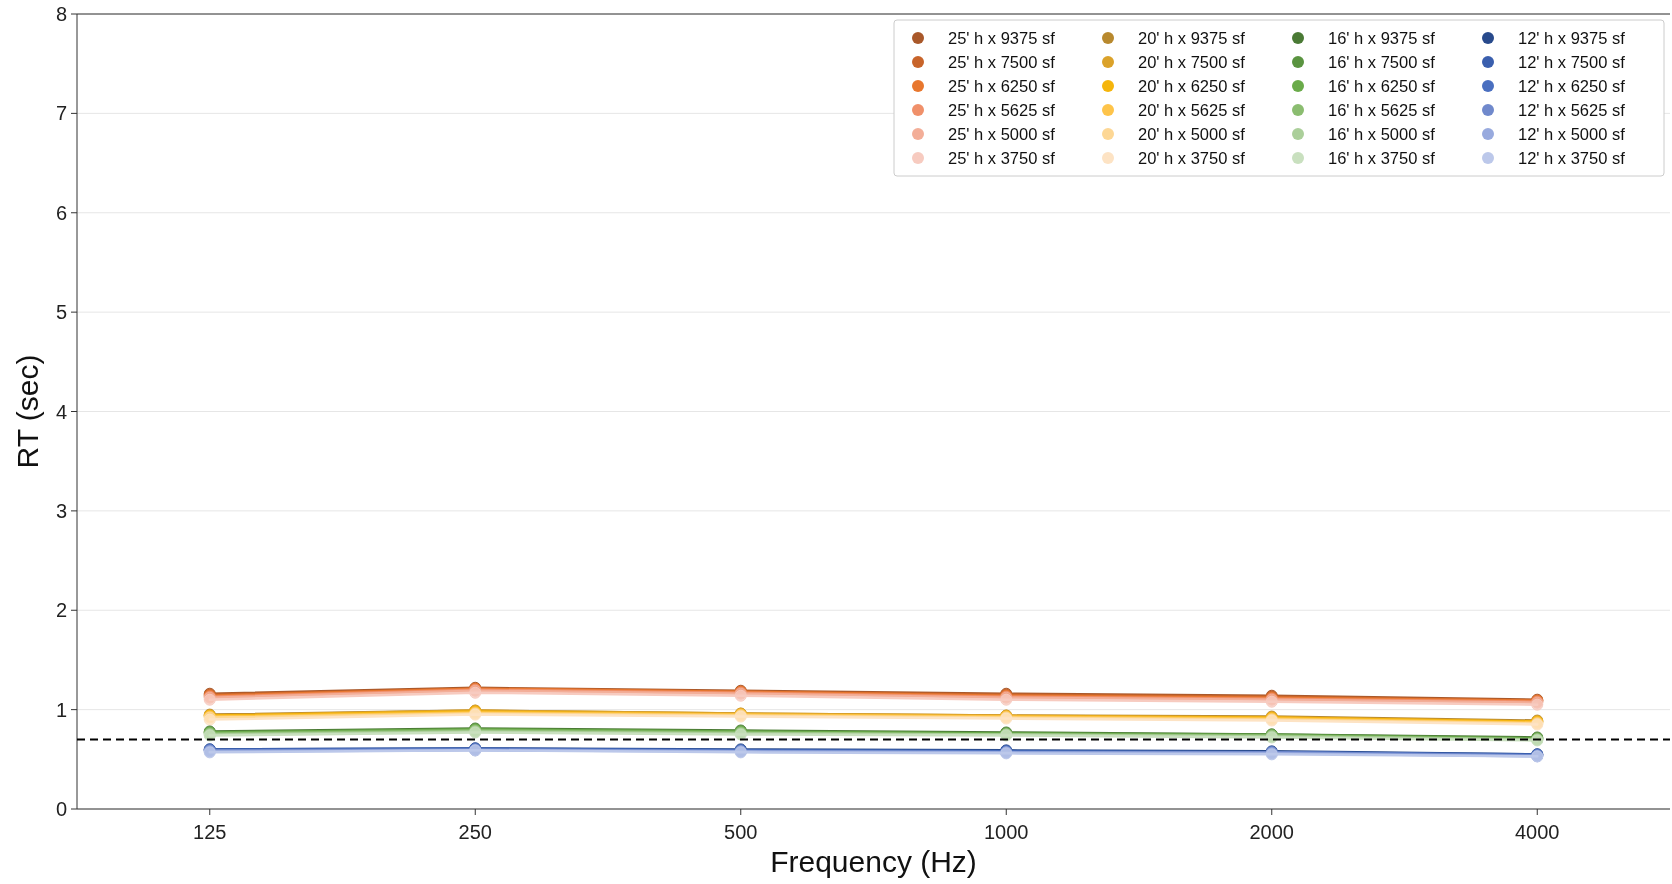  I want to click on x-tick-label: 1000, so click(1006, 832).